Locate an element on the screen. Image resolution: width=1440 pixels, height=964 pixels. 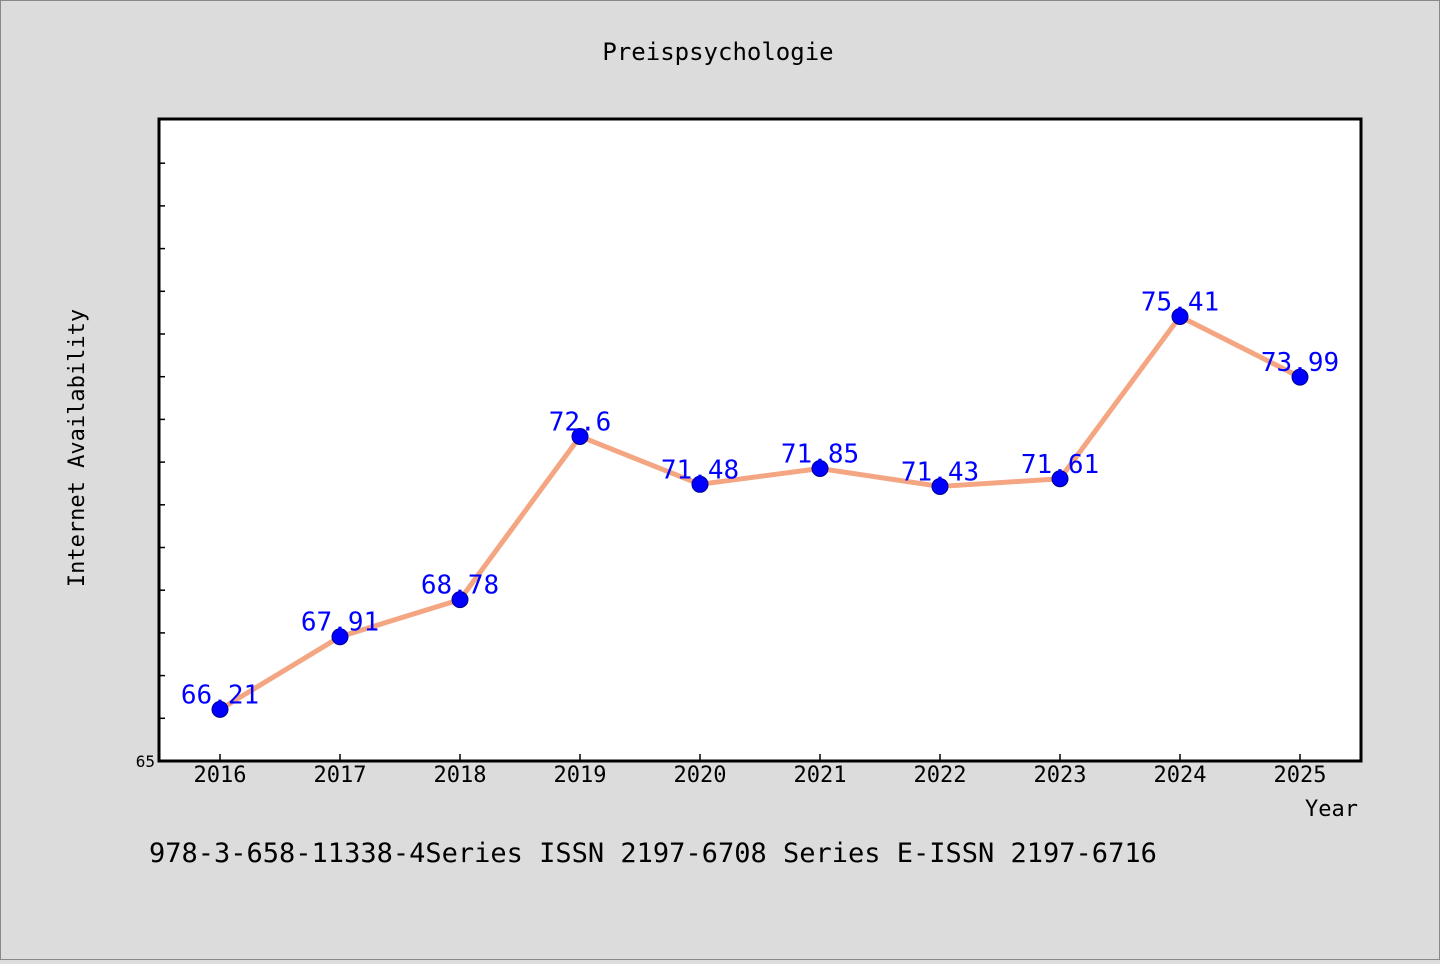
y-tick-label: 65 is located at coordinates (145, 761).